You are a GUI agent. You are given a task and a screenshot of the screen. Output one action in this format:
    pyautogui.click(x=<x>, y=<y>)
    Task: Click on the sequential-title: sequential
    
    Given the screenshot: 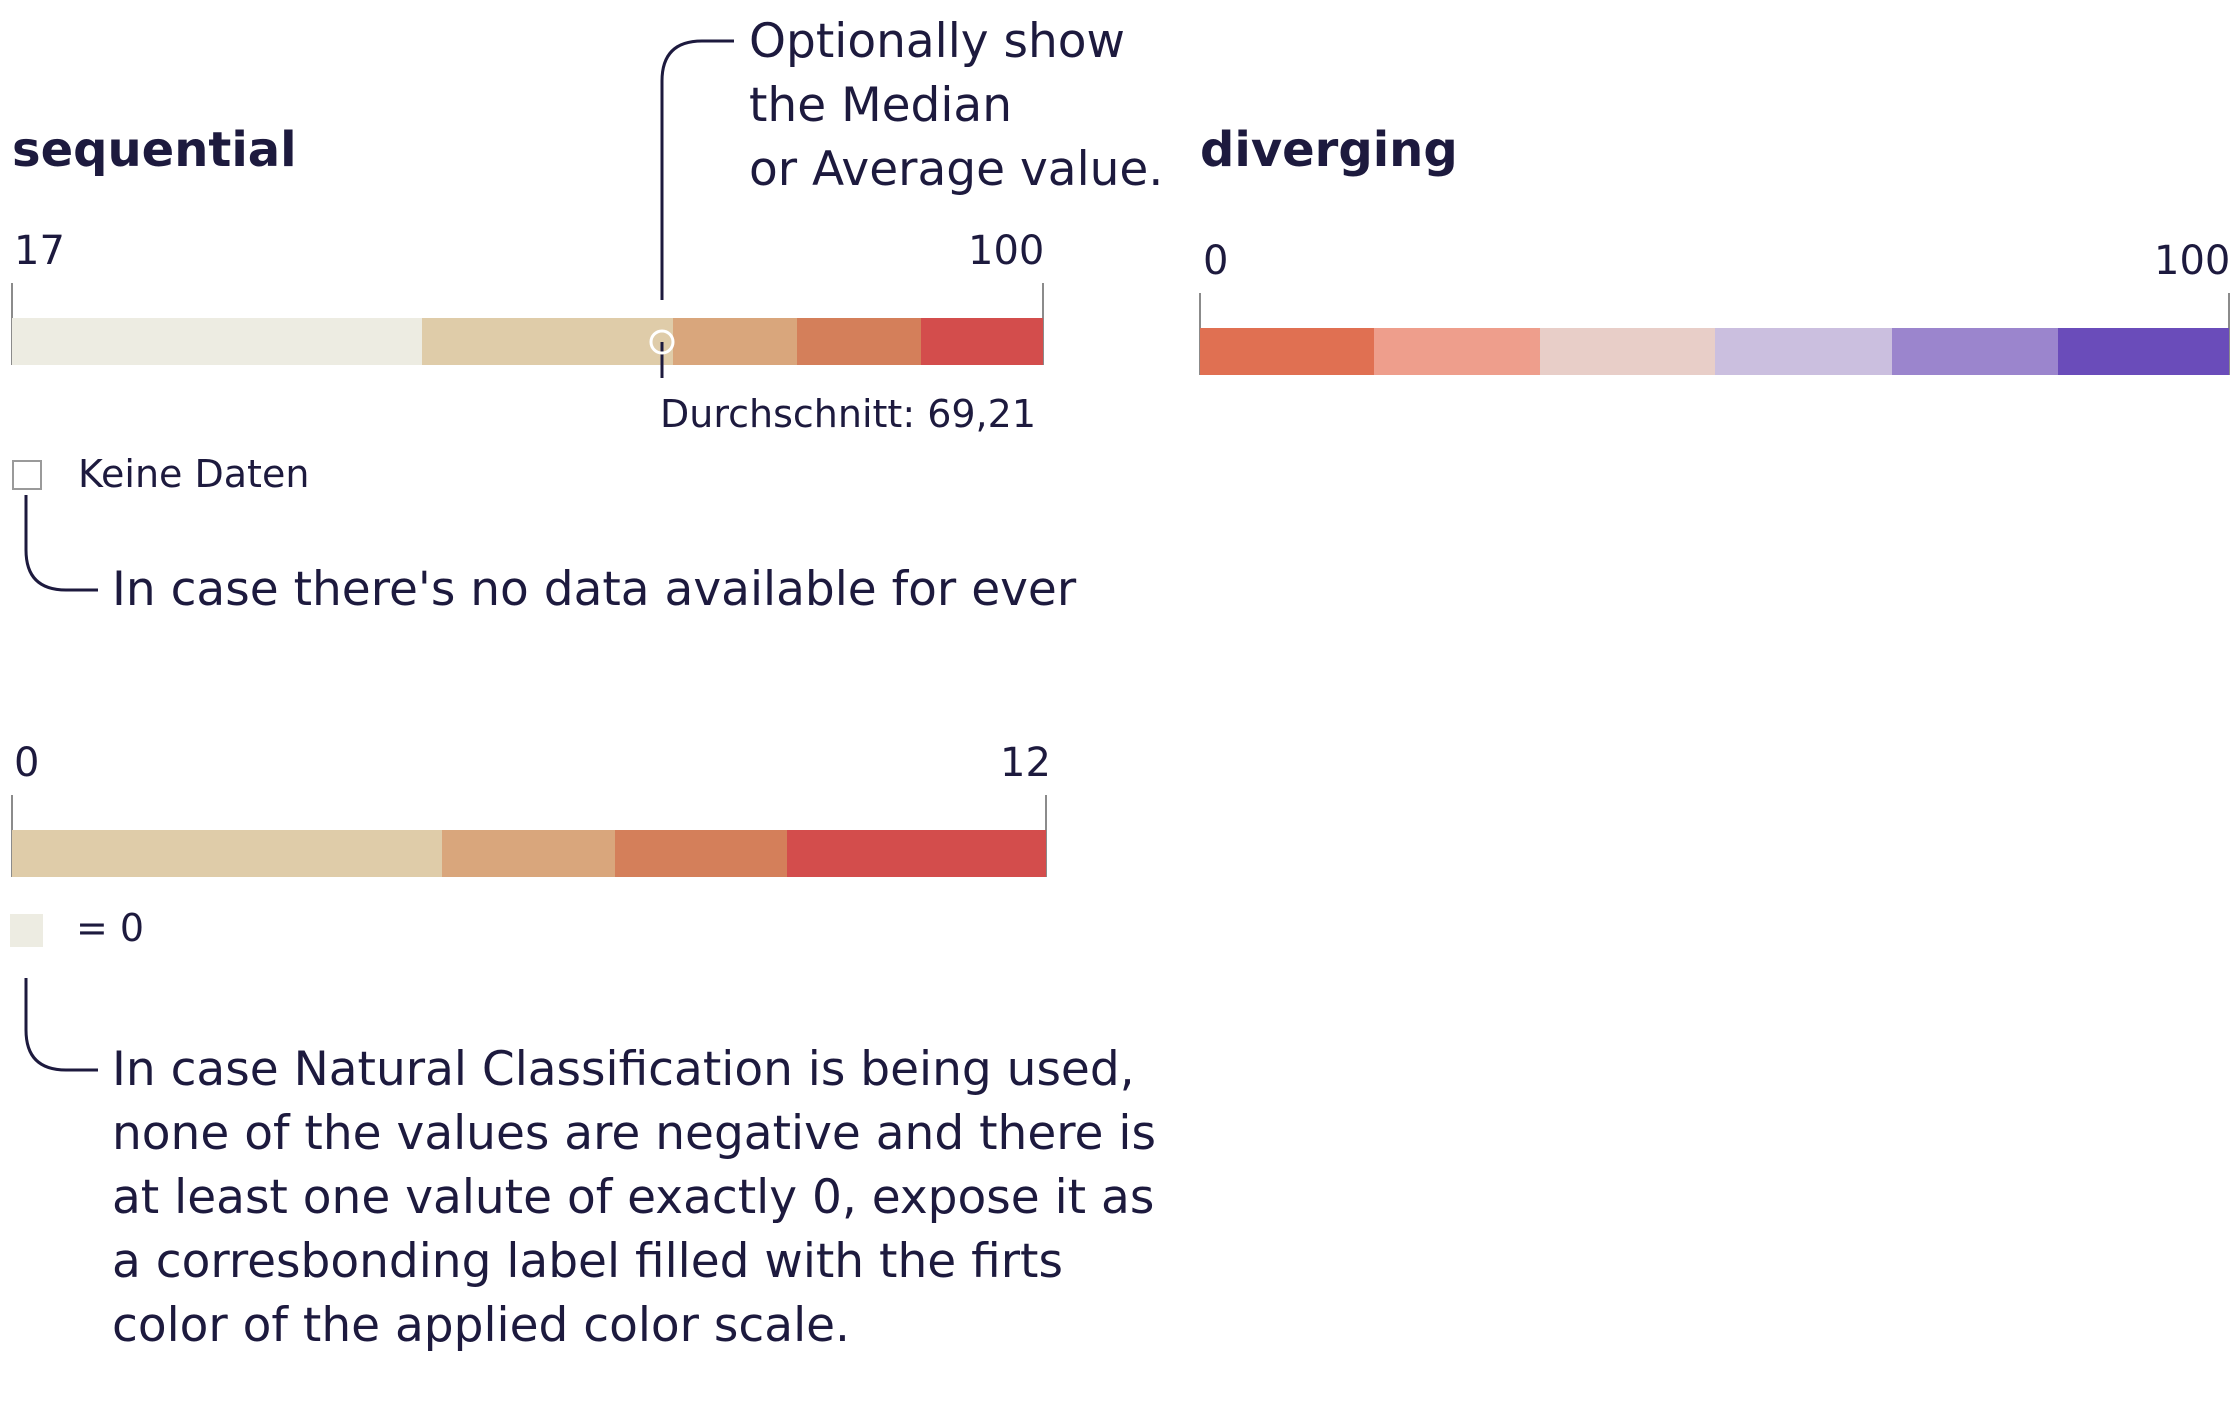 What is the action you would take?
    pyautogui.click(x=154, y=150)
    